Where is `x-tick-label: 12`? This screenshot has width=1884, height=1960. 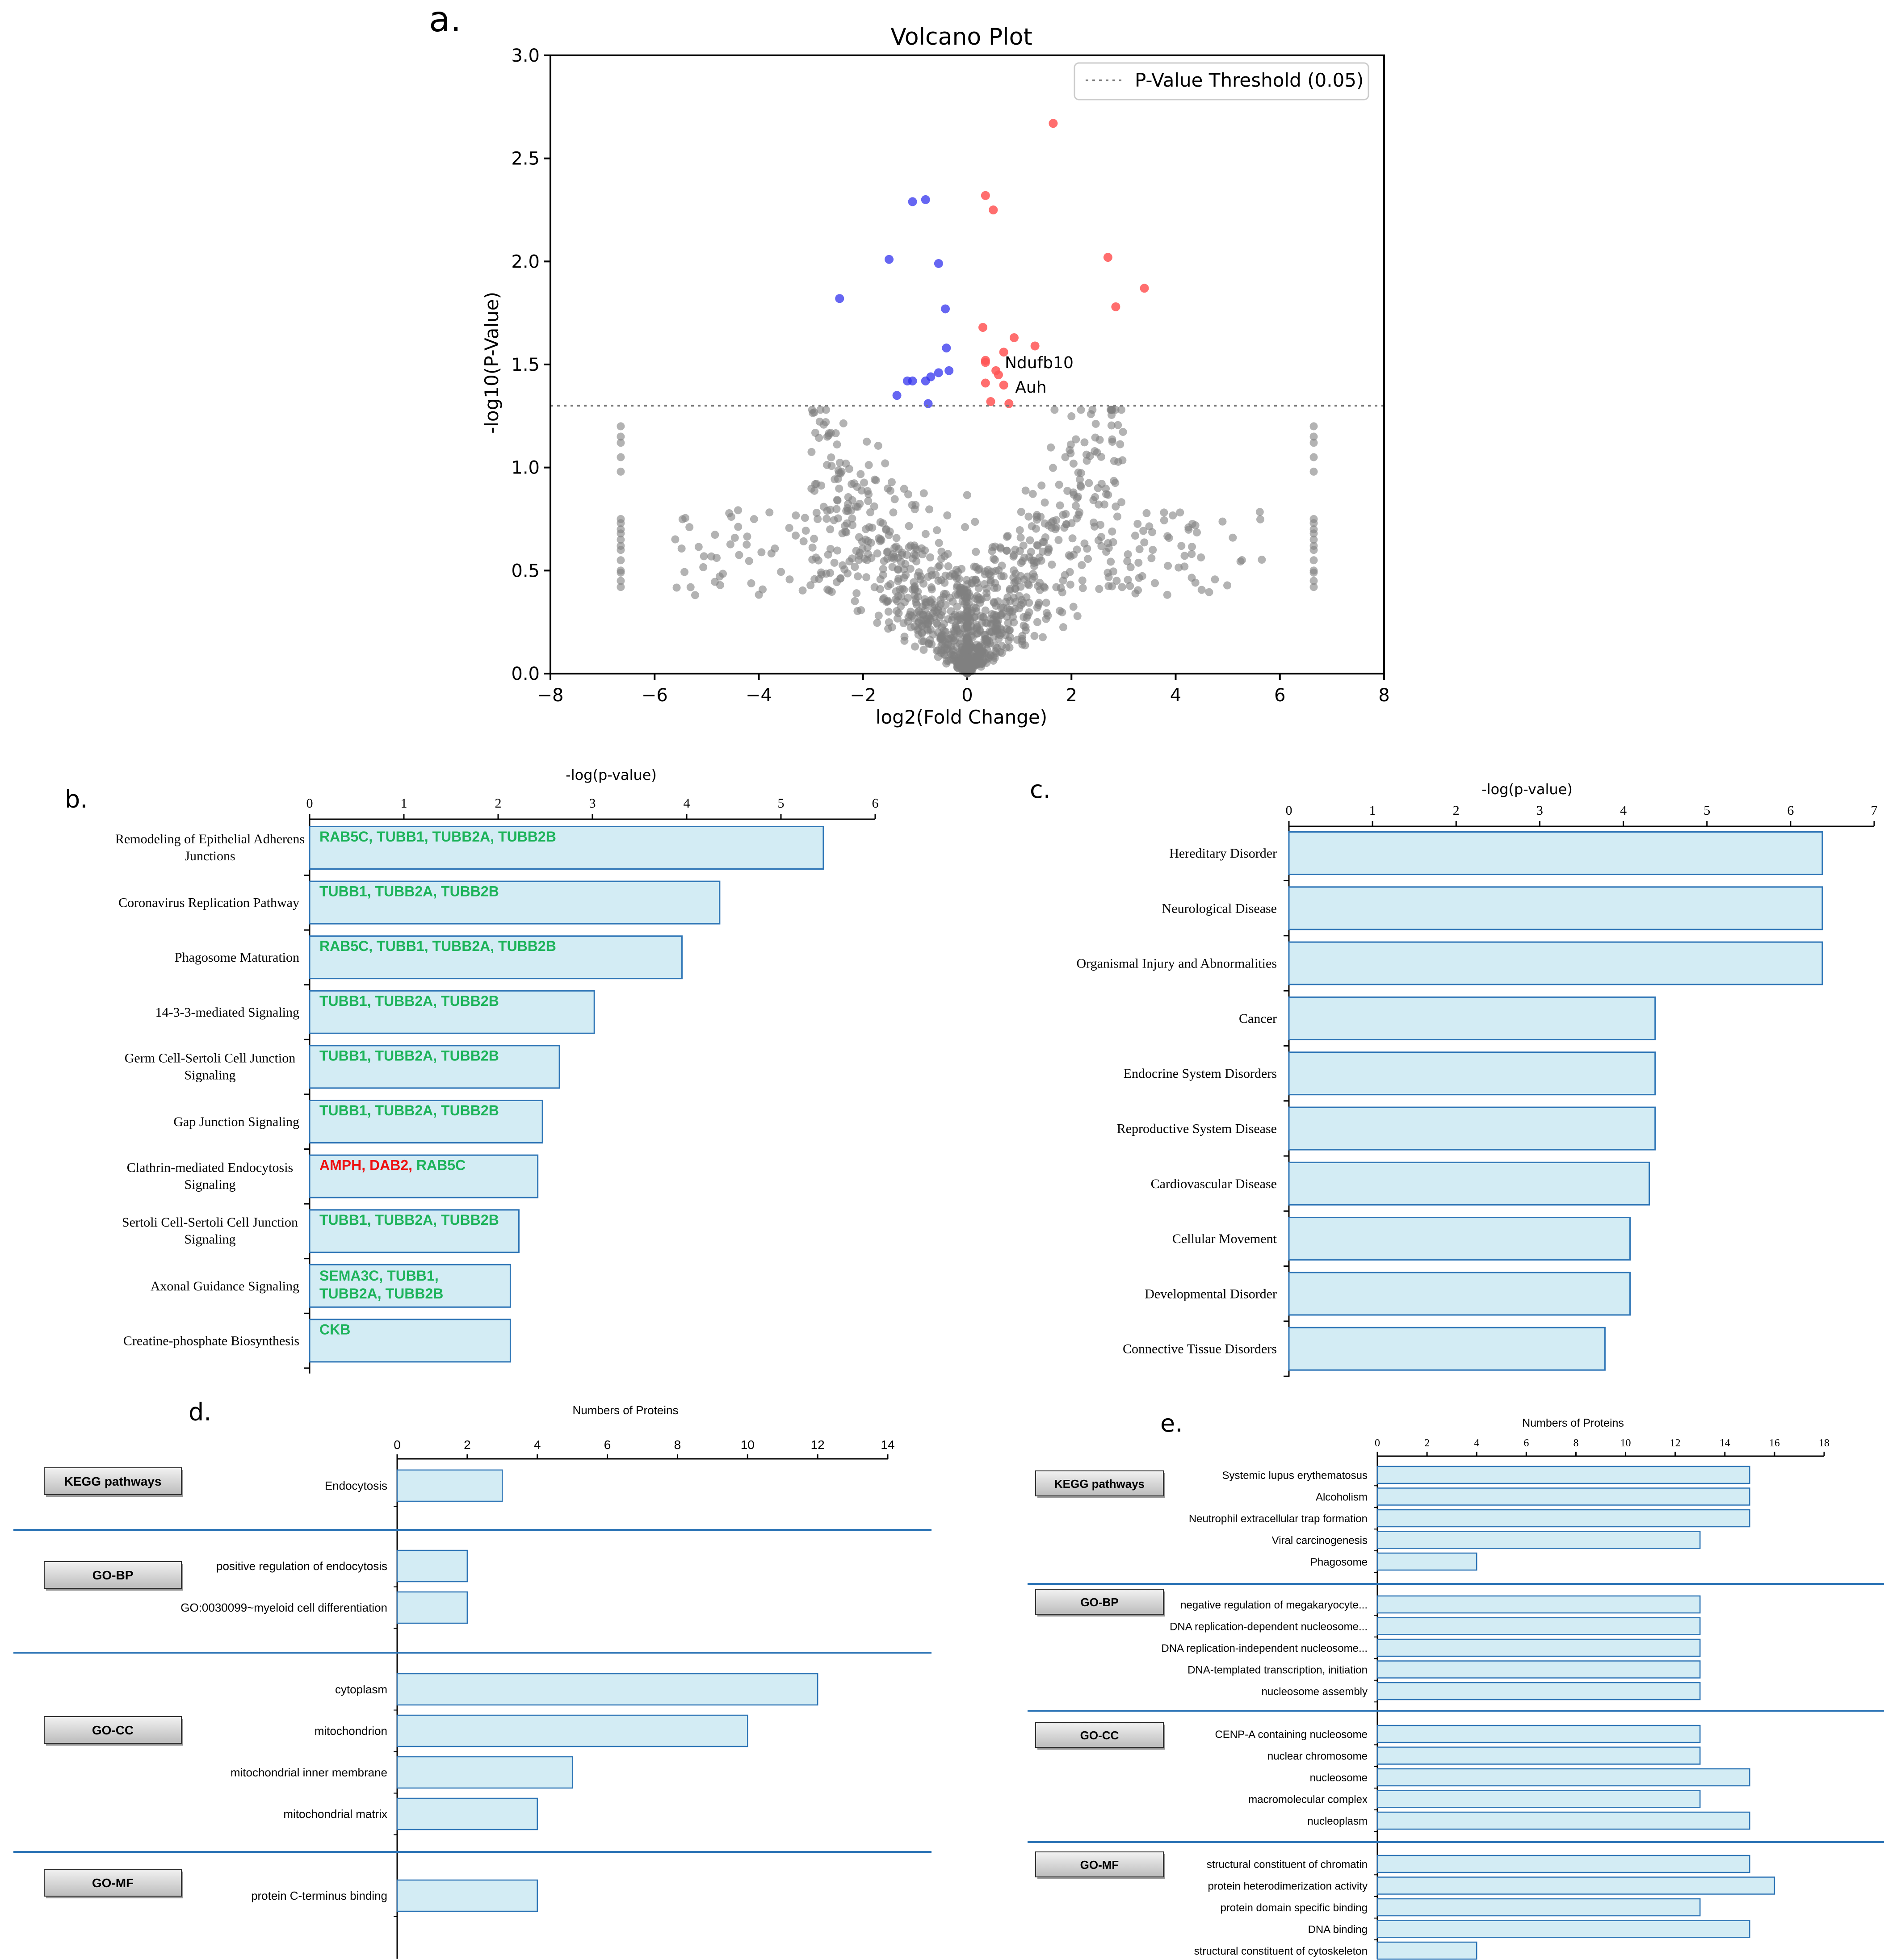 x-tick-label: 12 is located at coordinates (818, 1445).